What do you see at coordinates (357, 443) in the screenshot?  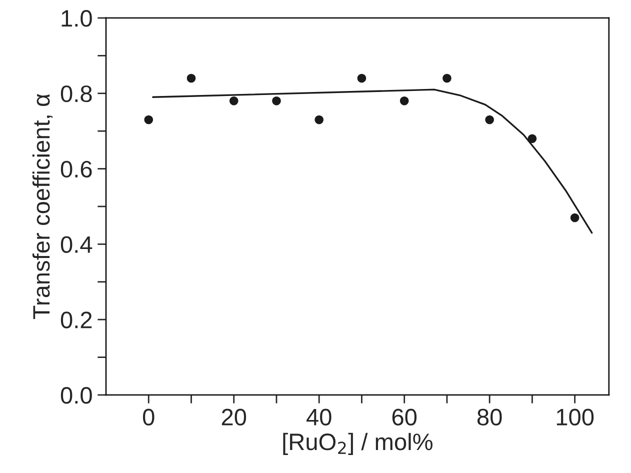 I see `x-axis-title: [RuO$_{2}$] / mol%` at bounding box center [357, 443].